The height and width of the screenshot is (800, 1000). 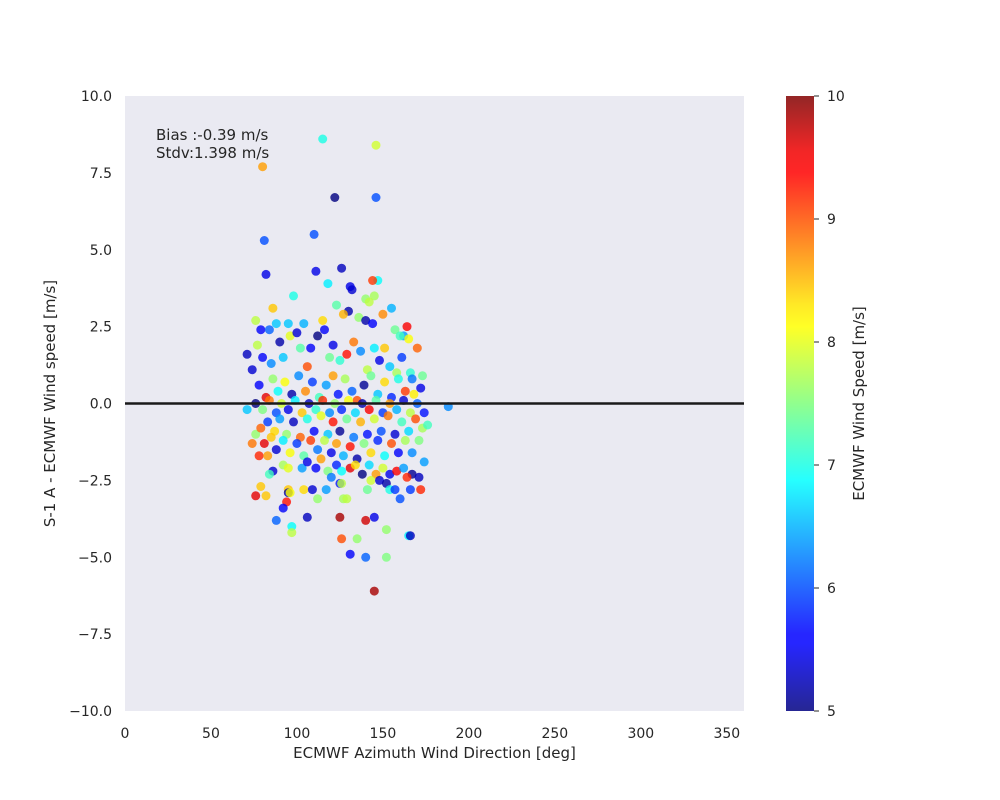 I want to click on x-tick-label: 200, so click(x=469, y=734).